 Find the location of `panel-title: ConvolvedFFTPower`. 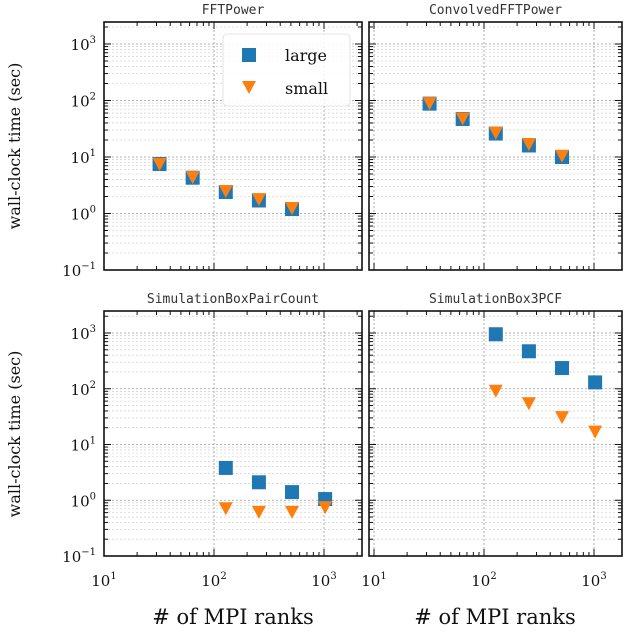

panel-title: ConvolvedFFTPower is located at coordinates (495, 10).